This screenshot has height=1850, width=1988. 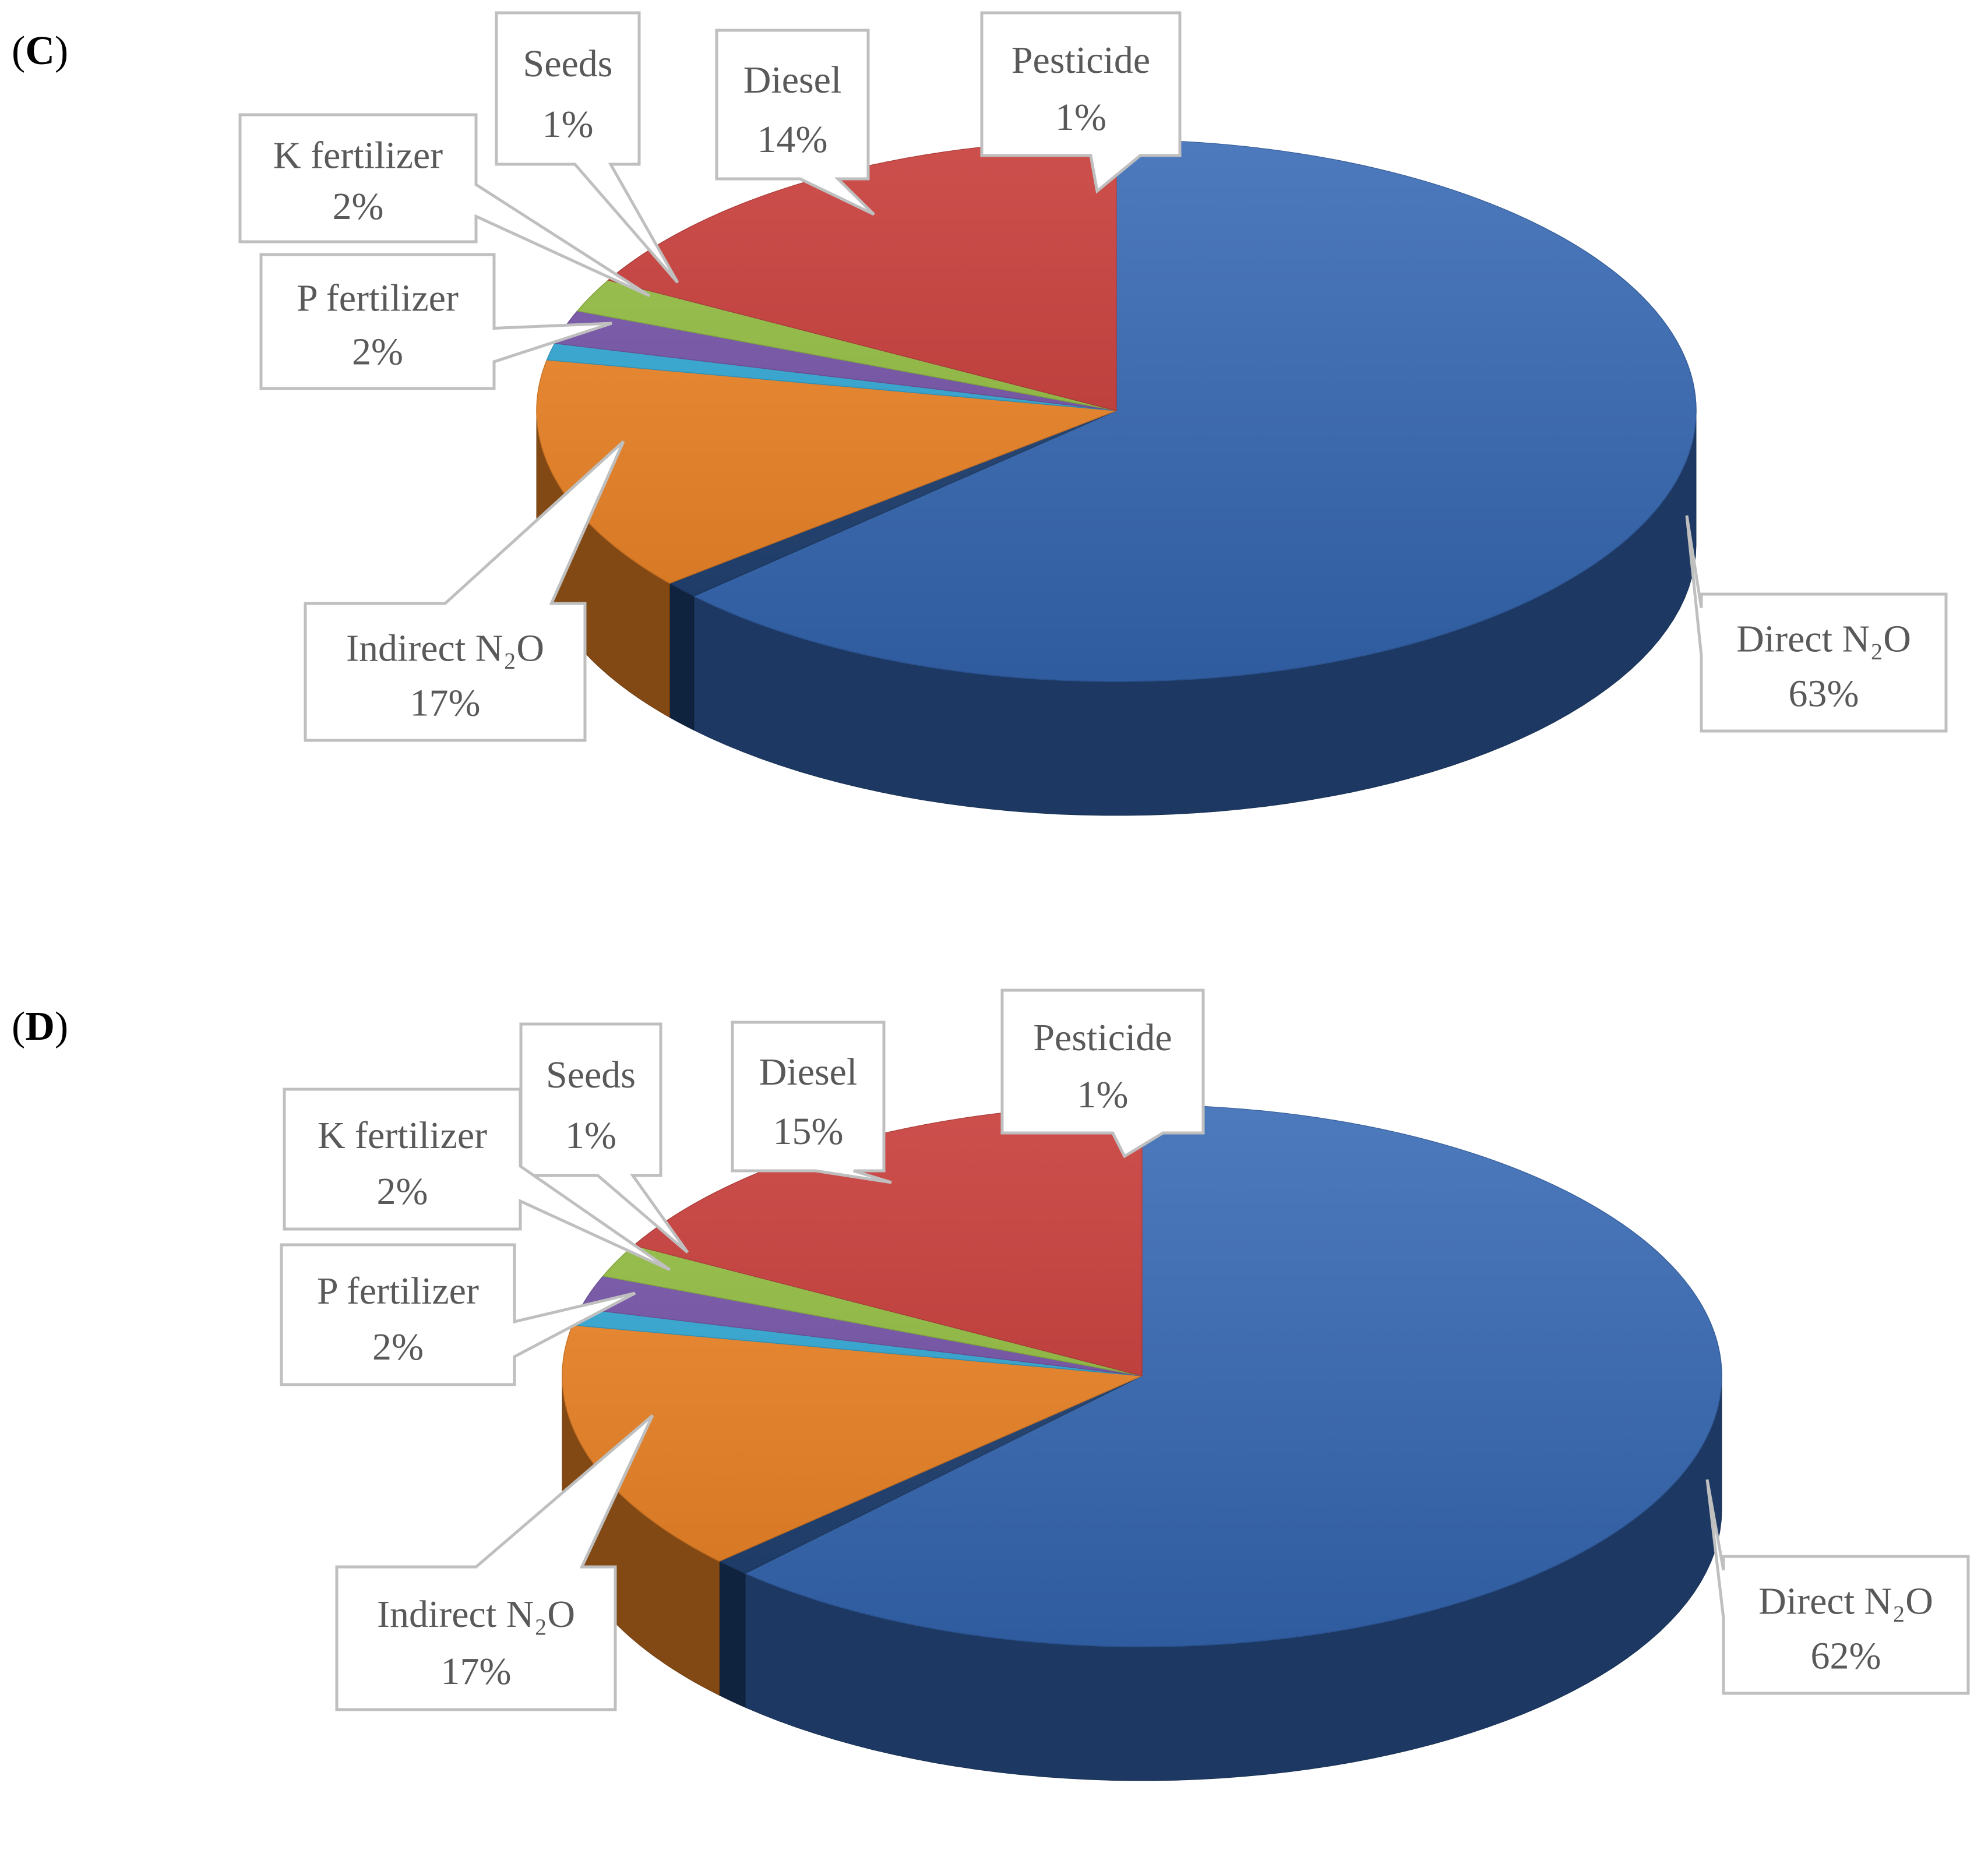 What do you see at coordinates (808, 1131) in the screenshot?
I see `slice-value-diesel: 15%` at bounding box center [808, 1131].